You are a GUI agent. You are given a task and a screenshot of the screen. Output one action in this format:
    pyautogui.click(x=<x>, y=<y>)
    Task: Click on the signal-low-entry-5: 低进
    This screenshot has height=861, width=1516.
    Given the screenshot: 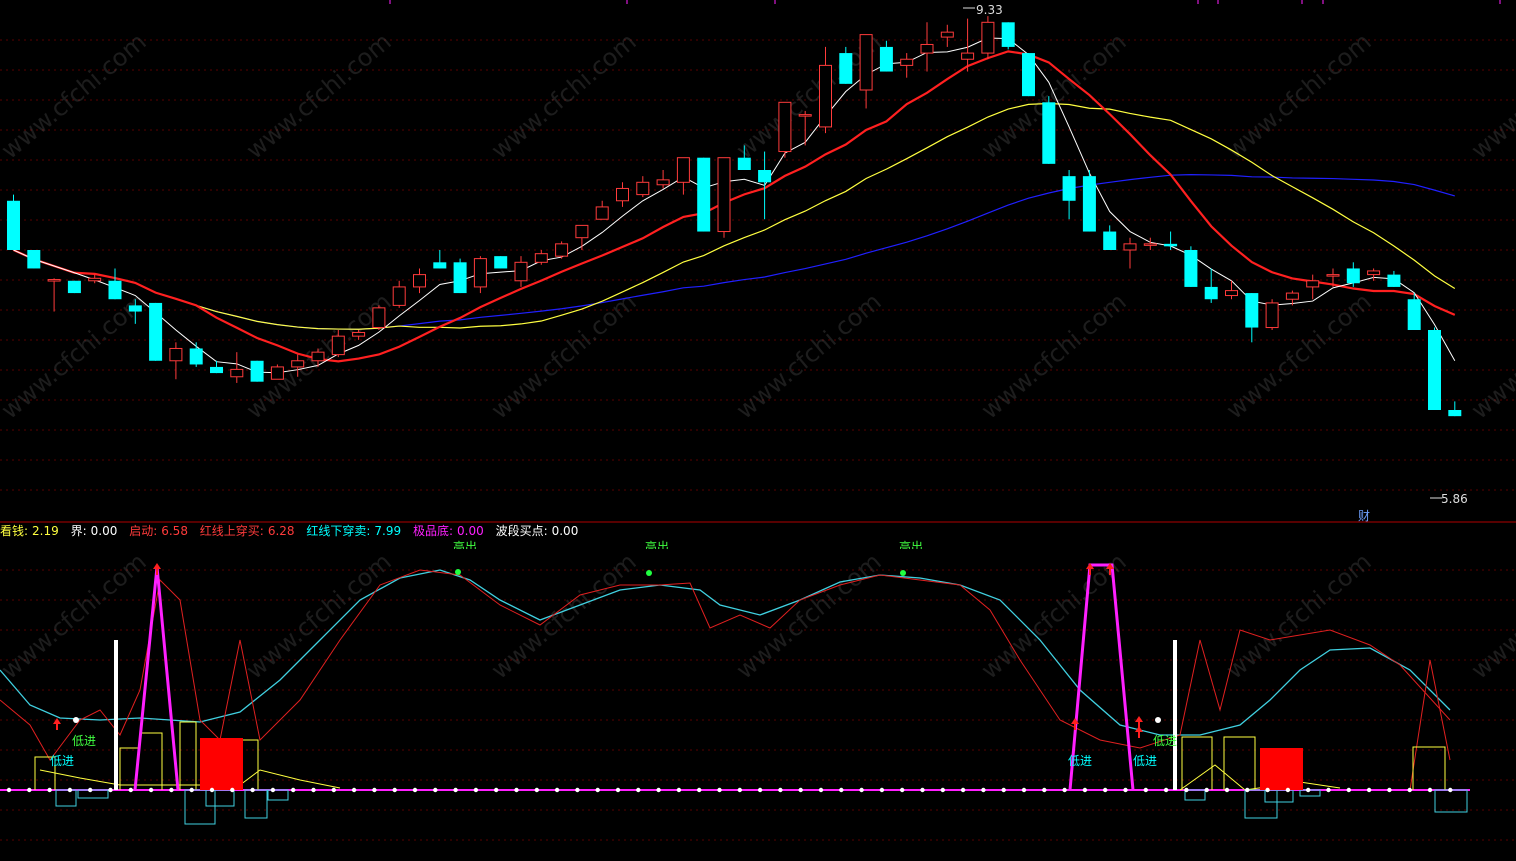 What is the action you would take?
    pyautogui.click(x=1165, y=741)
    